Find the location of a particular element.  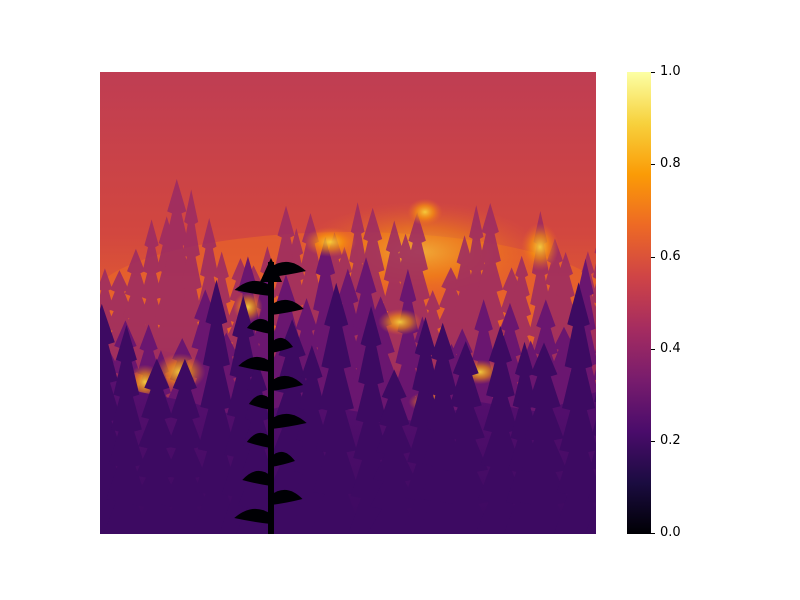

colorbar-tick-label: 0.4 is located at coordinates (670, 348).